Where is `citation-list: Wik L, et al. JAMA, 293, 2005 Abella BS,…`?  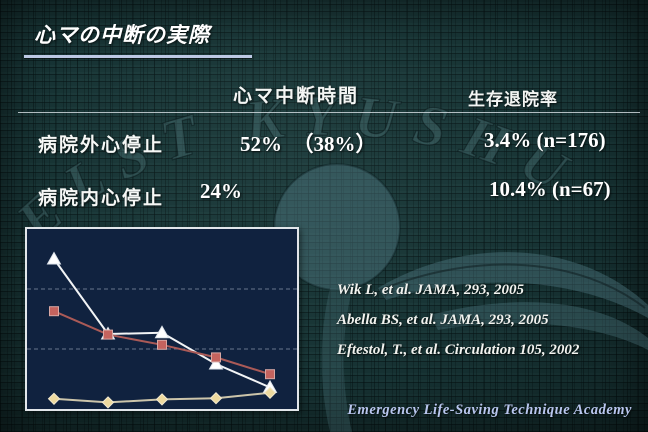
citation-list: Wik L, et al. JAMA, 293, 2005 Abella BS,… is located at coordinates (487, 327).